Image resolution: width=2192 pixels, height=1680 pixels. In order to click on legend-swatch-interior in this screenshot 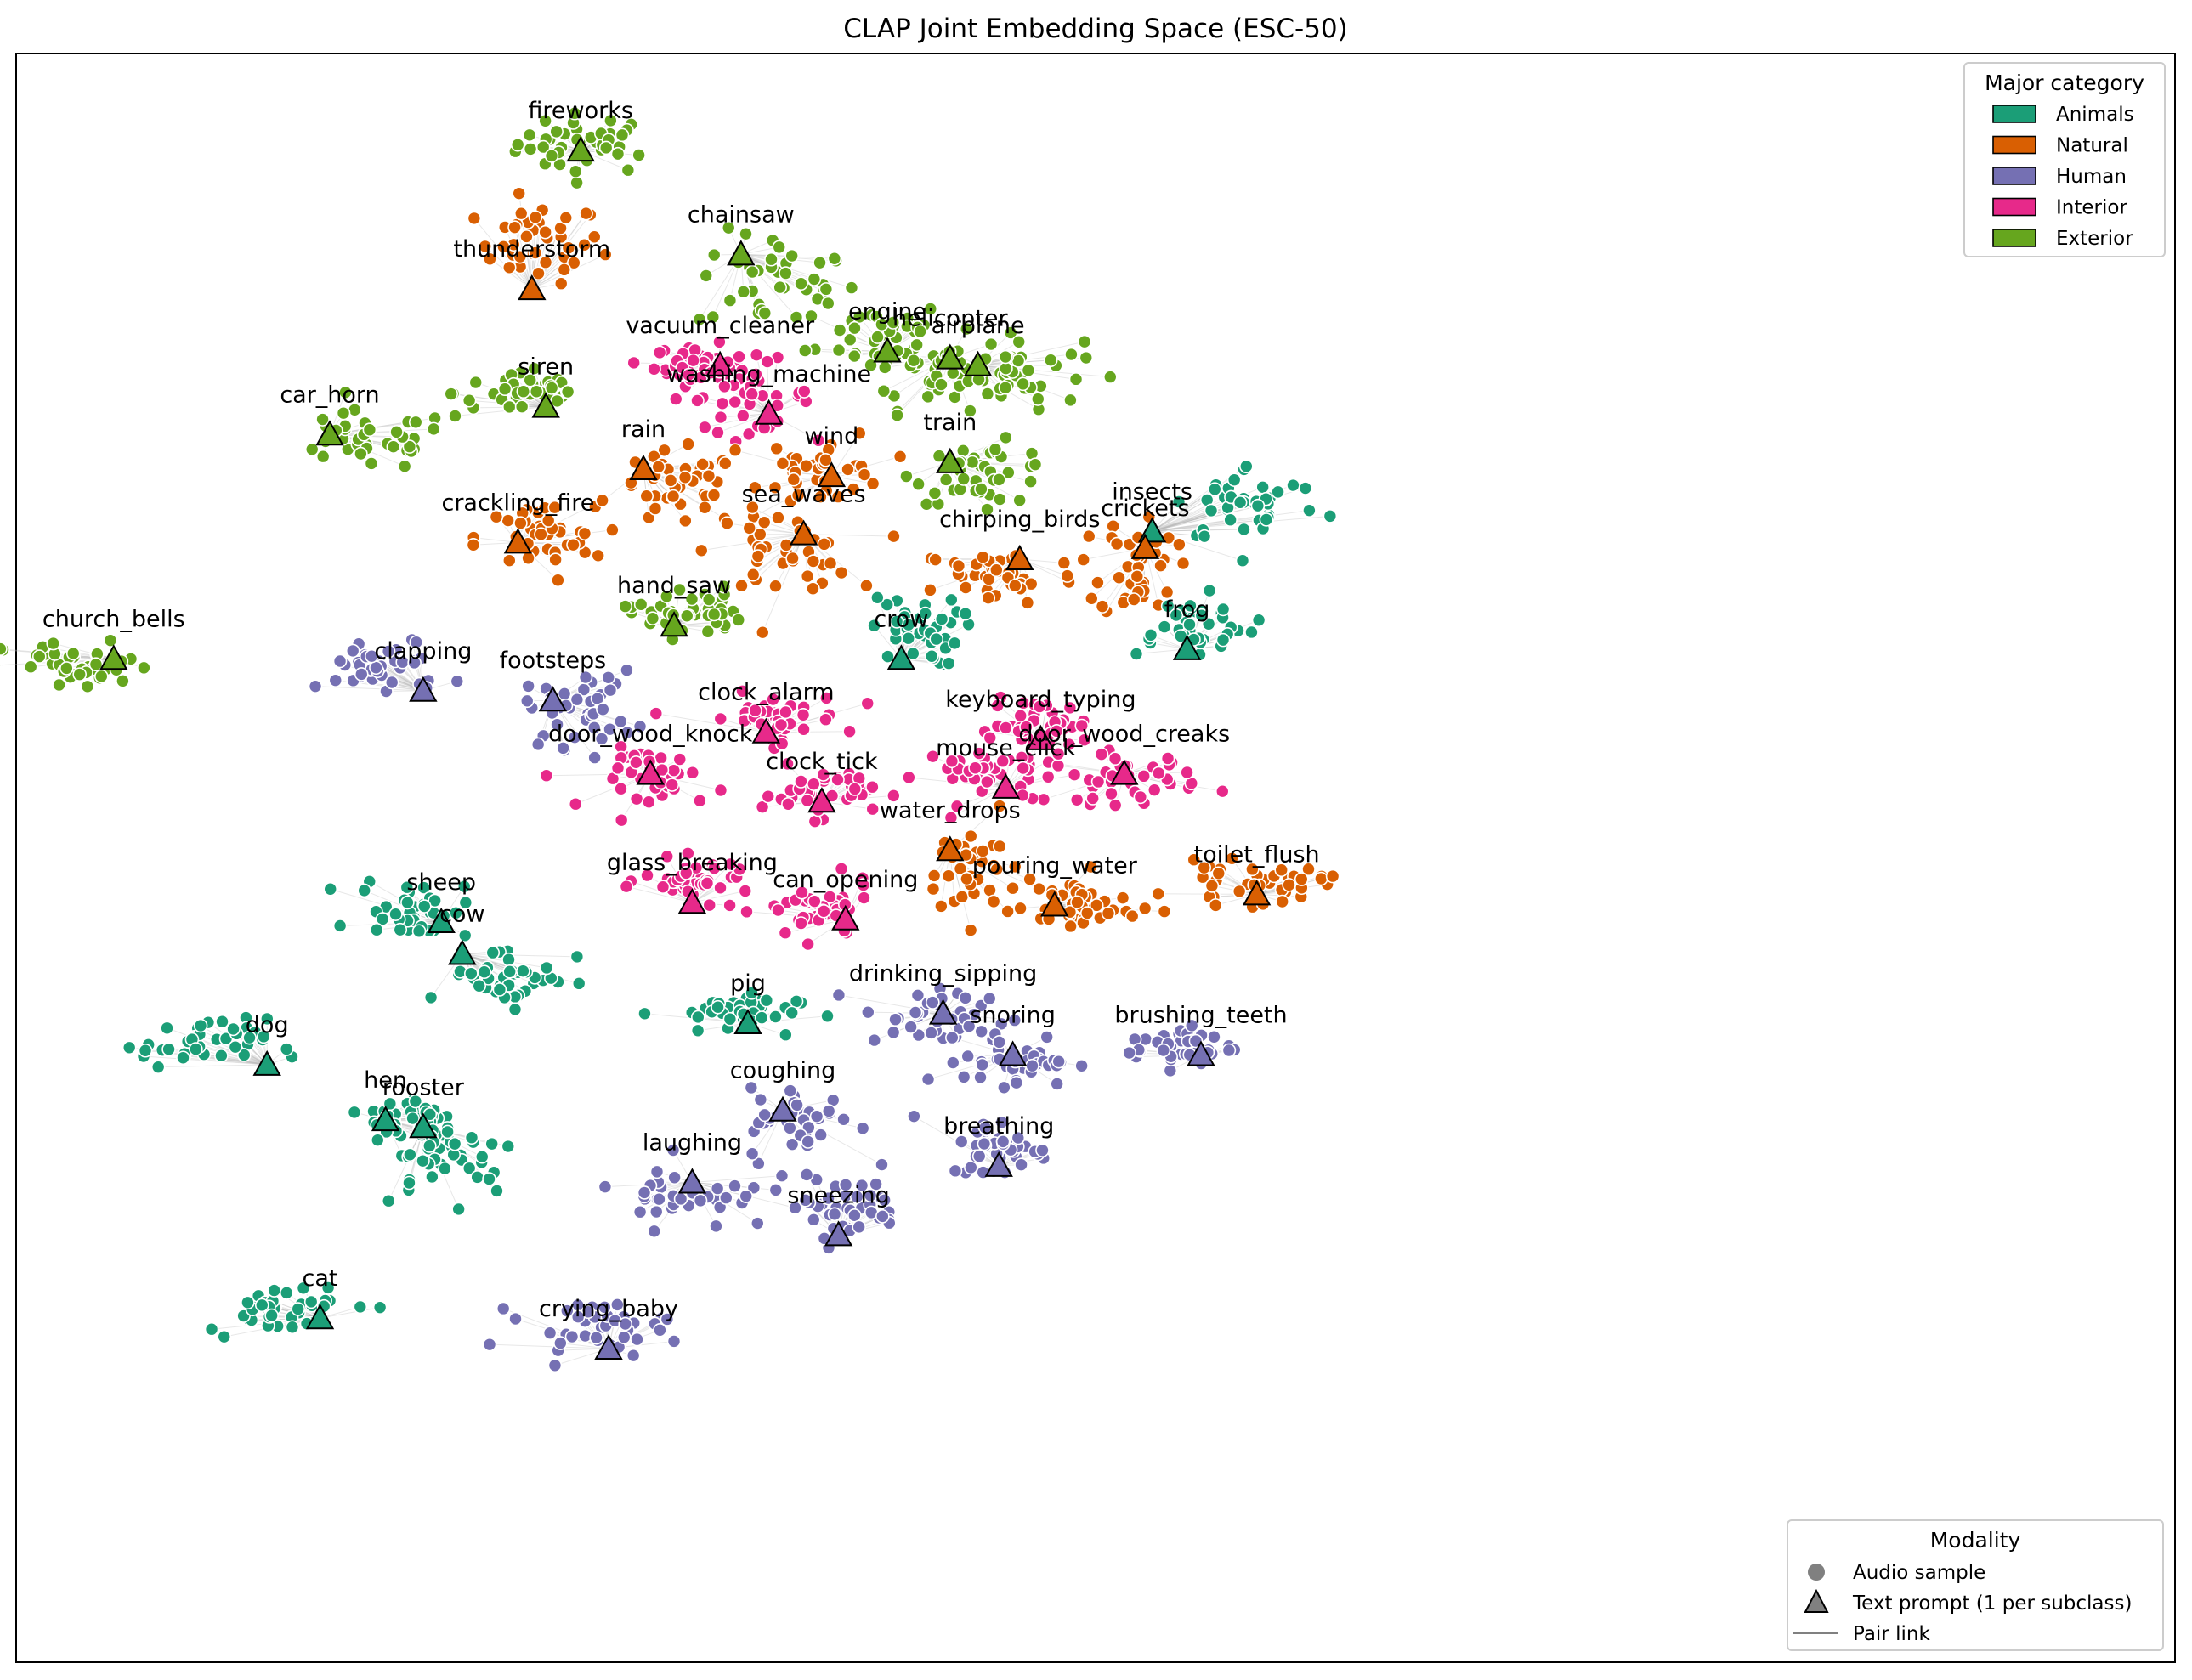, I will do `click(2014, 207)`.